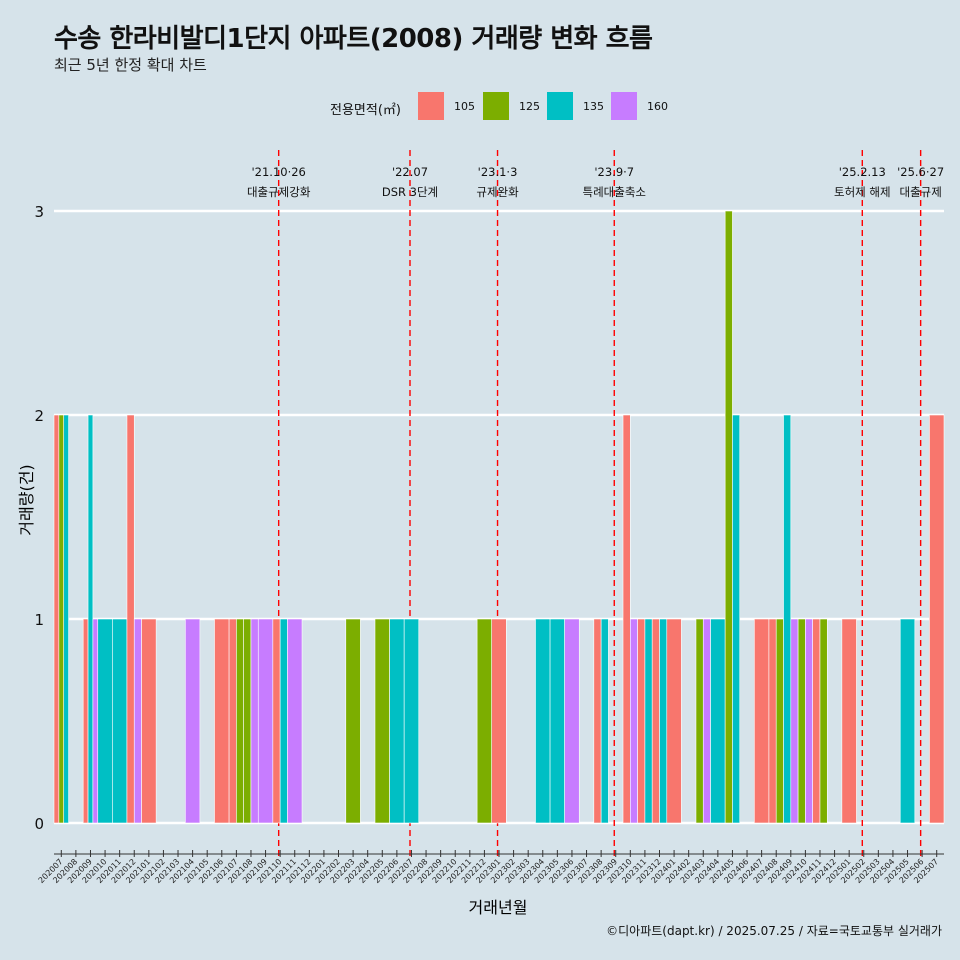 The image size is (960, 960). Describe the element at coordinates (39, 416) in the screenshot. I see `y-tick-label: 2` at that location.